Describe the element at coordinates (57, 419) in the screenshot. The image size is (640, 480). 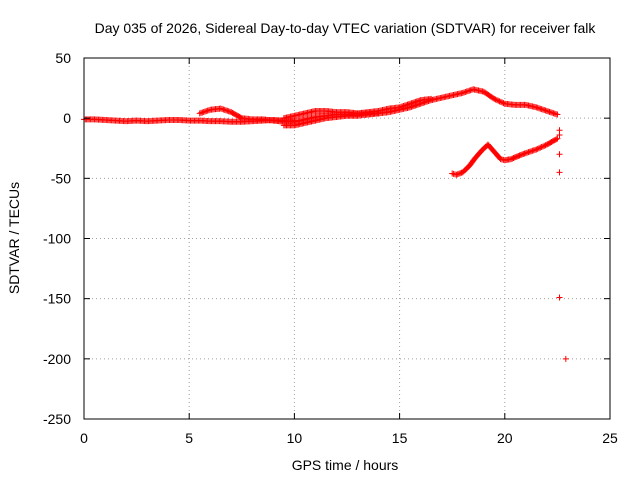
I see `y-tick-label: -250` at that location.